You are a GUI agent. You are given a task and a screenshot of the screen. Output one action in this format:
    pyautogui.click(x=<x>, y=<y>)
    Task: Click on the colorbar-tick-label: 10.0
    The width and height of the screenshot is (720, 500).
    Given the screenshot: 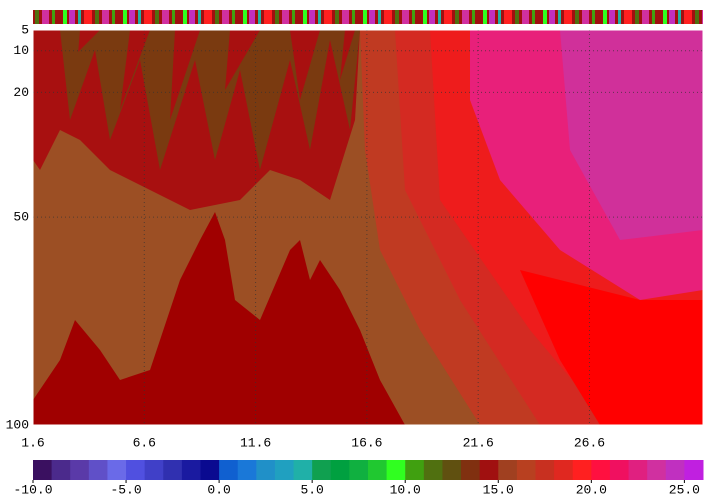 What is the action you would take?
    pyautogui.click(x=405, y=489)
    